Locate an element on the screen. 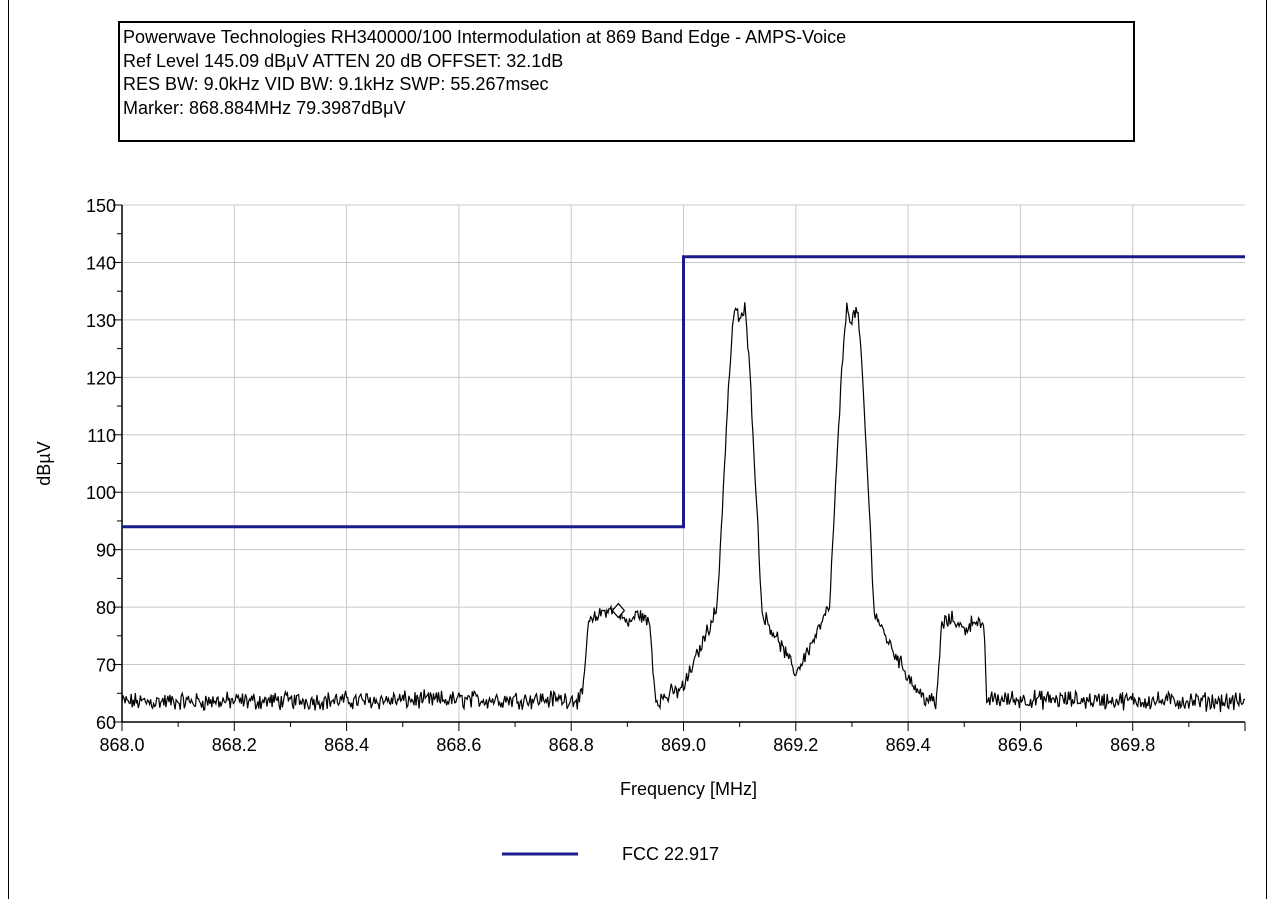  info-marker: Marker: 868.884MHz 79.3987dBμV is located at coordinates (264, 107).